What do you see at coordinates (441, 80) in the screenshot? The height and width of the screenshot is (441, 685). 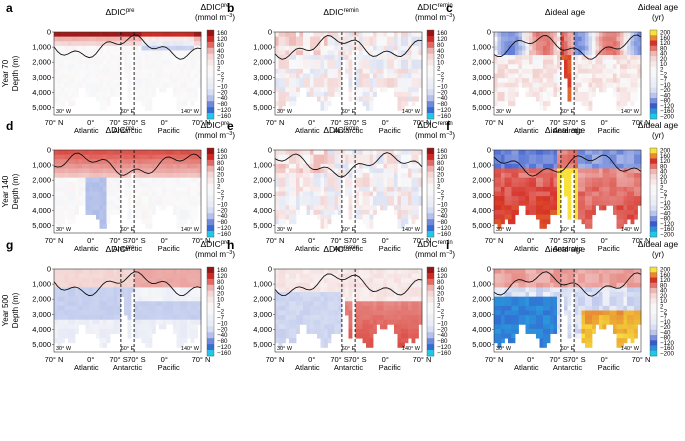 I see `colorbar-label: −7` at bounding box center [441, 80].